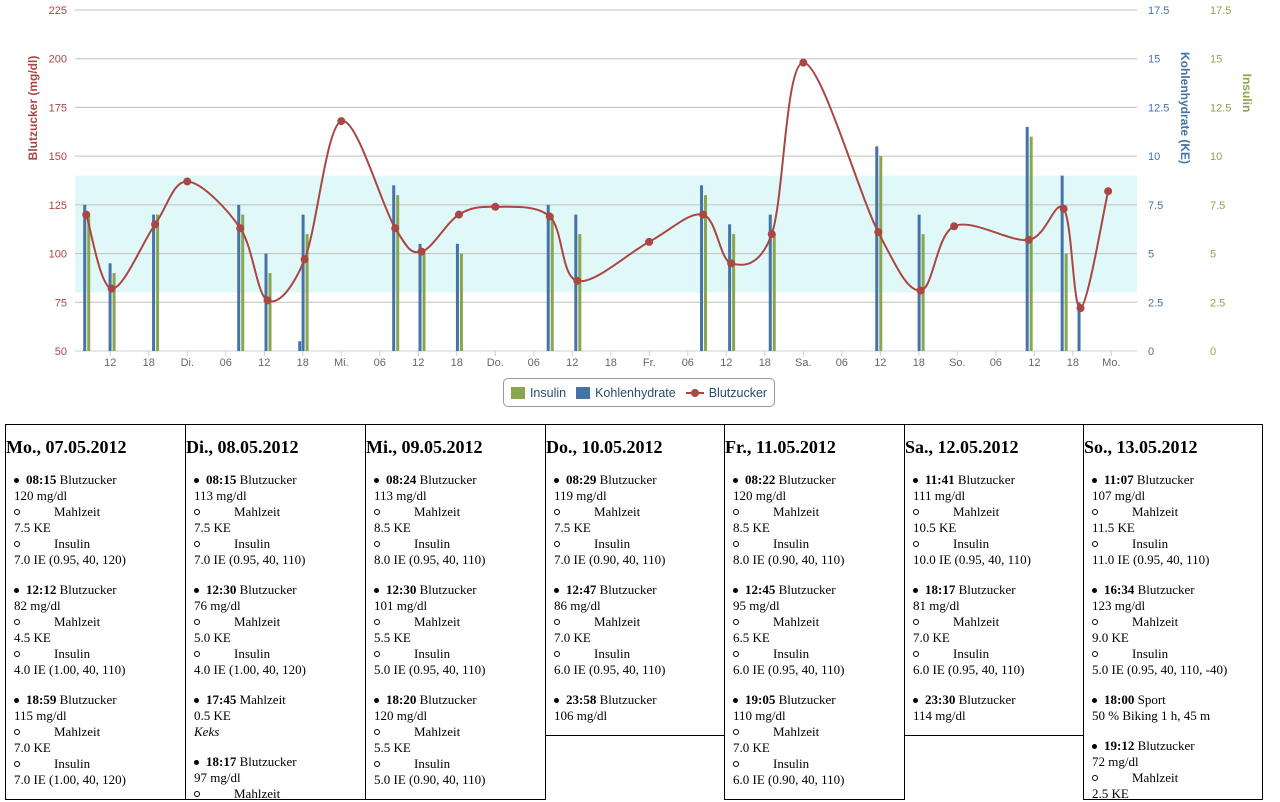 This screenshot has height=802, width=1280. What do you see at coordinates (250, 669) in the screenshot?
I see `sub-item-value: 4.0 IE (1.00, 40, 120)` at bounding box center [250, 669].